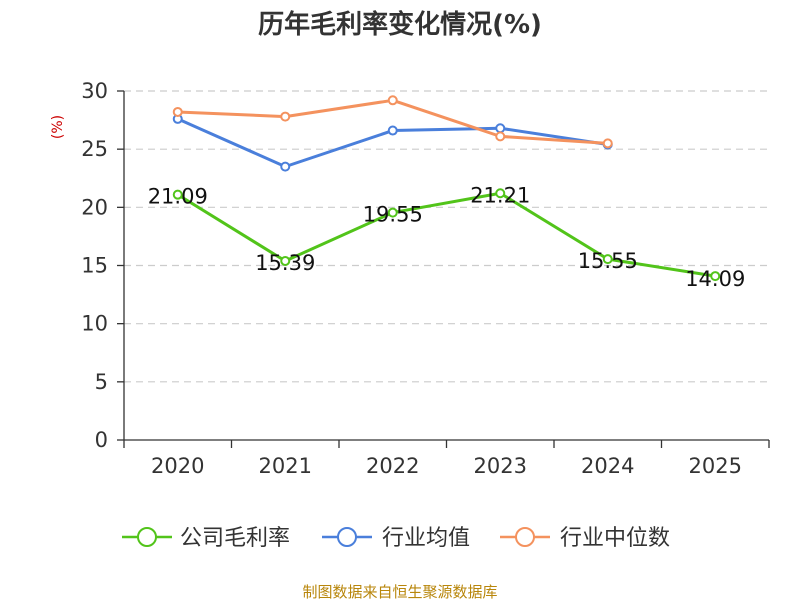 This screenshot has width=800, height=600. I want to click on x-axis-ticks: 2020 2021 2022 2023 2024 2025, so click(446, 459).